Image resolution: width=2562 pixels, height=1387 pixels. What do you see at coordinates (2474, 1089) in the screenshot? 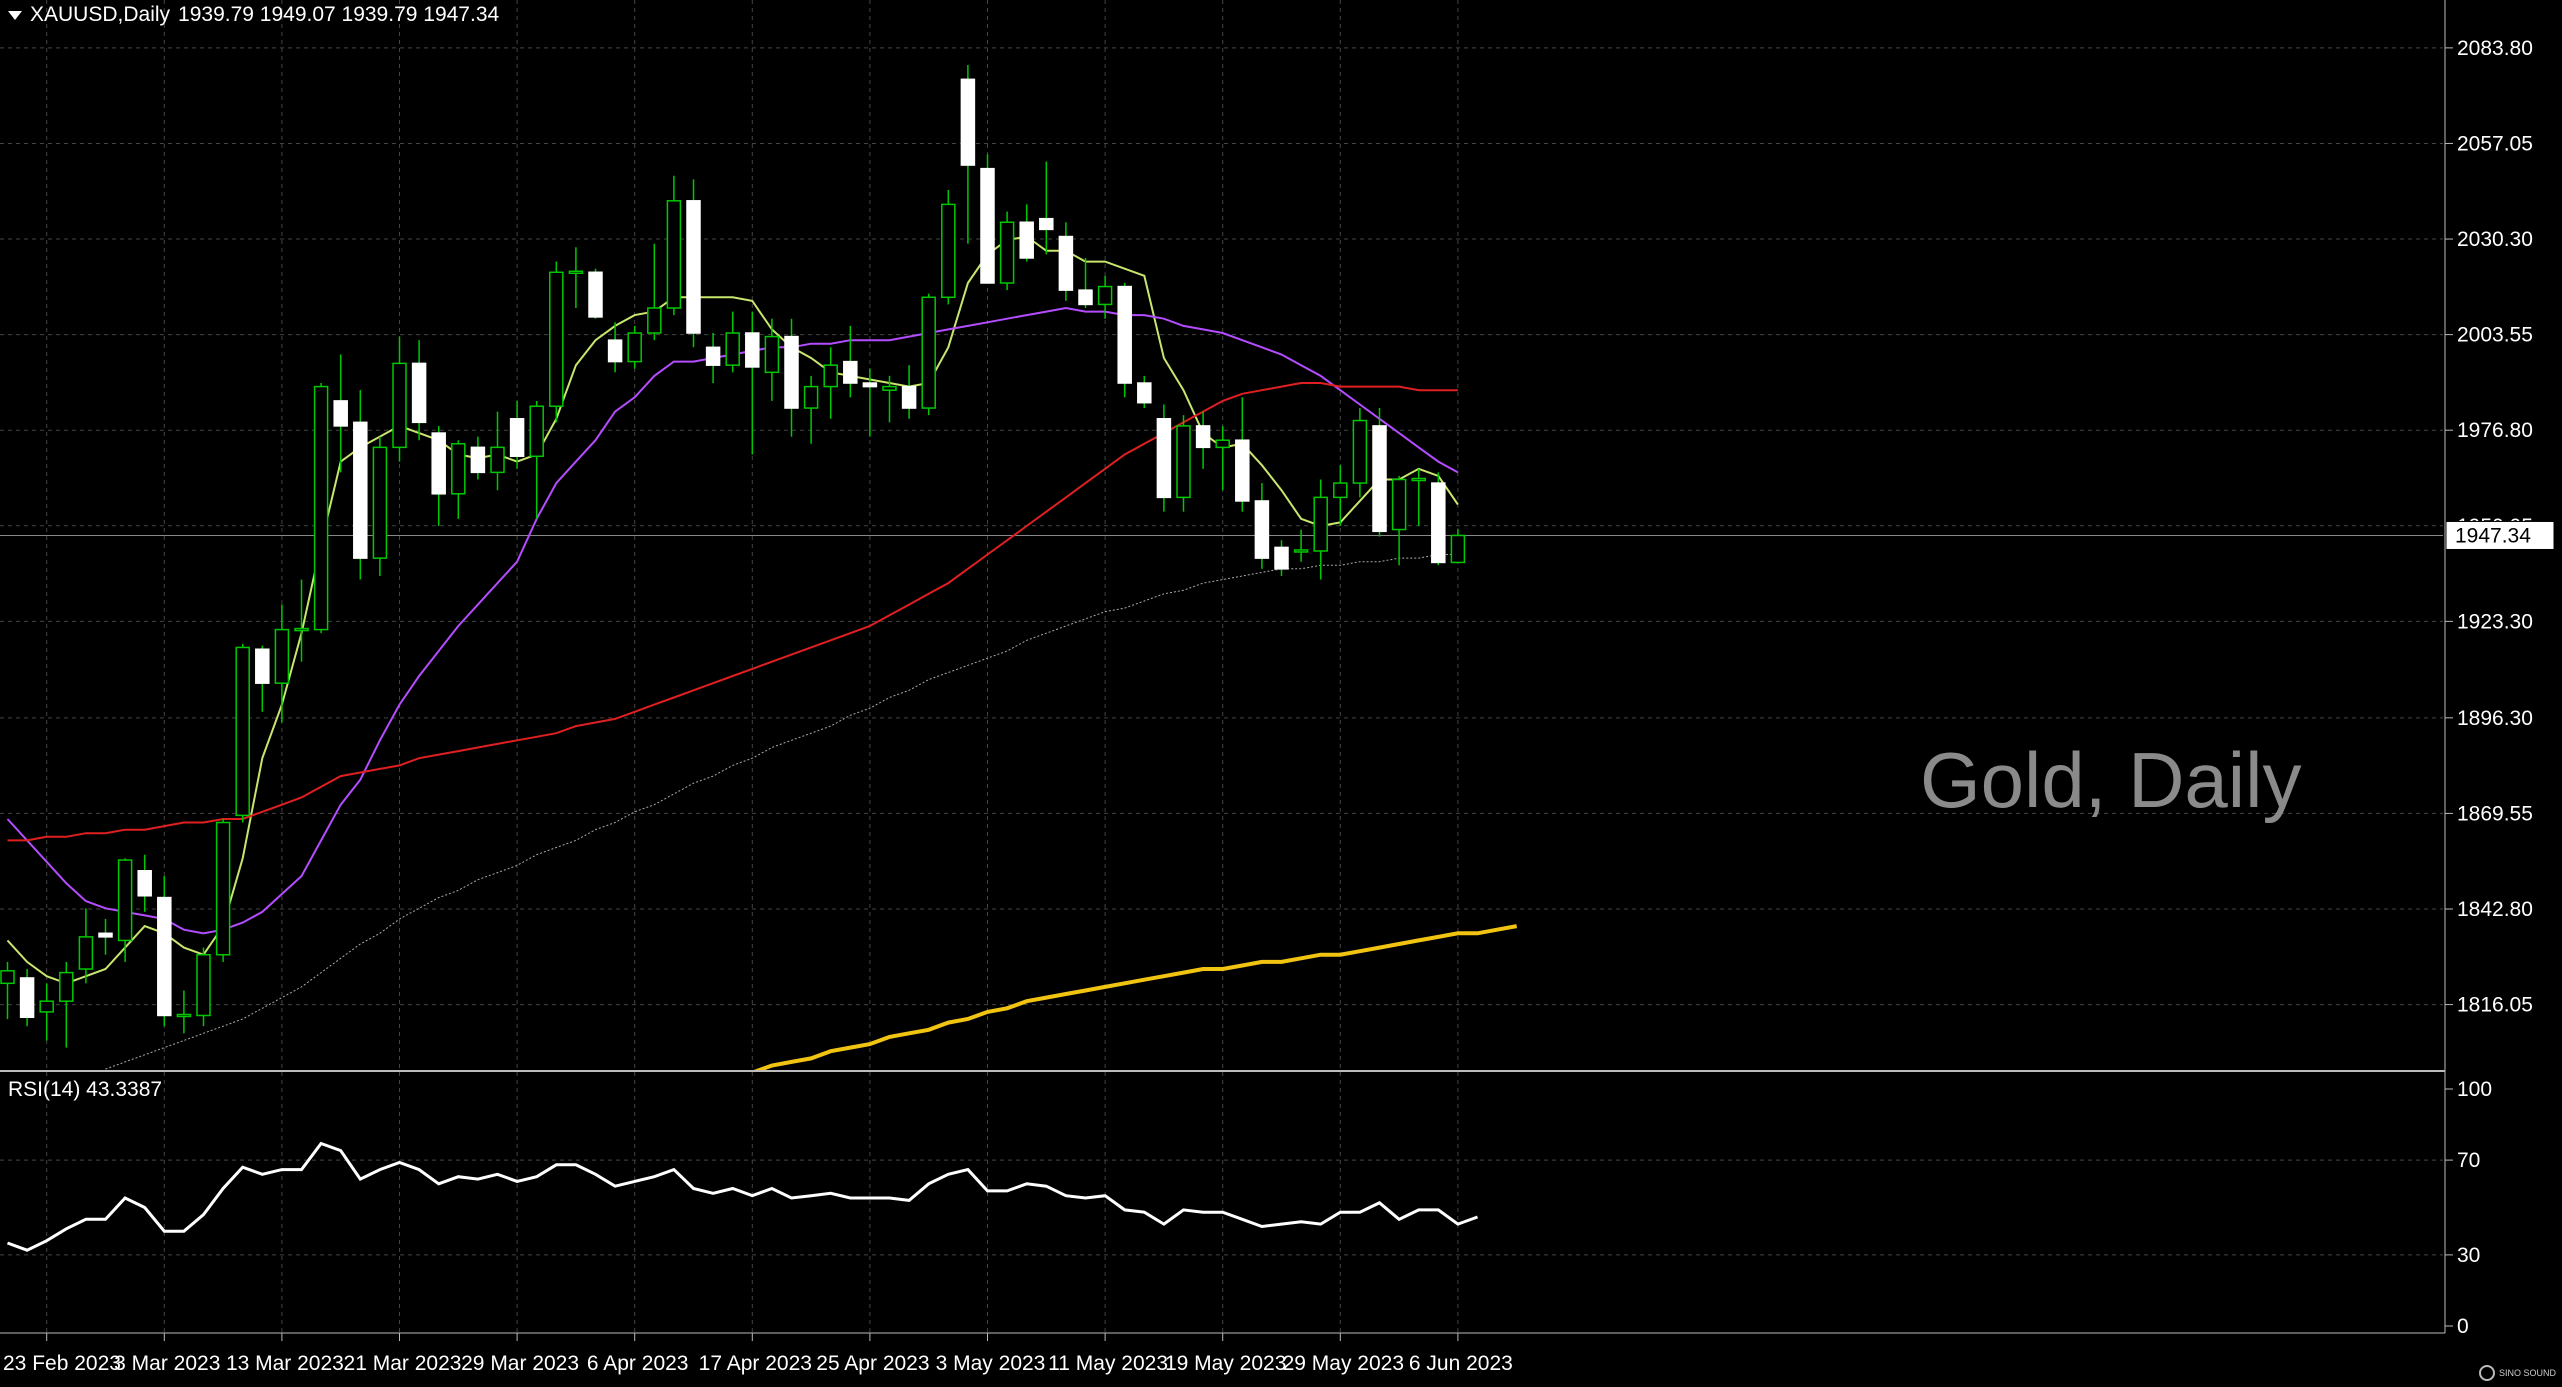
I see `rsi-tick-label: 100` at bounding box center [2474, 1089].